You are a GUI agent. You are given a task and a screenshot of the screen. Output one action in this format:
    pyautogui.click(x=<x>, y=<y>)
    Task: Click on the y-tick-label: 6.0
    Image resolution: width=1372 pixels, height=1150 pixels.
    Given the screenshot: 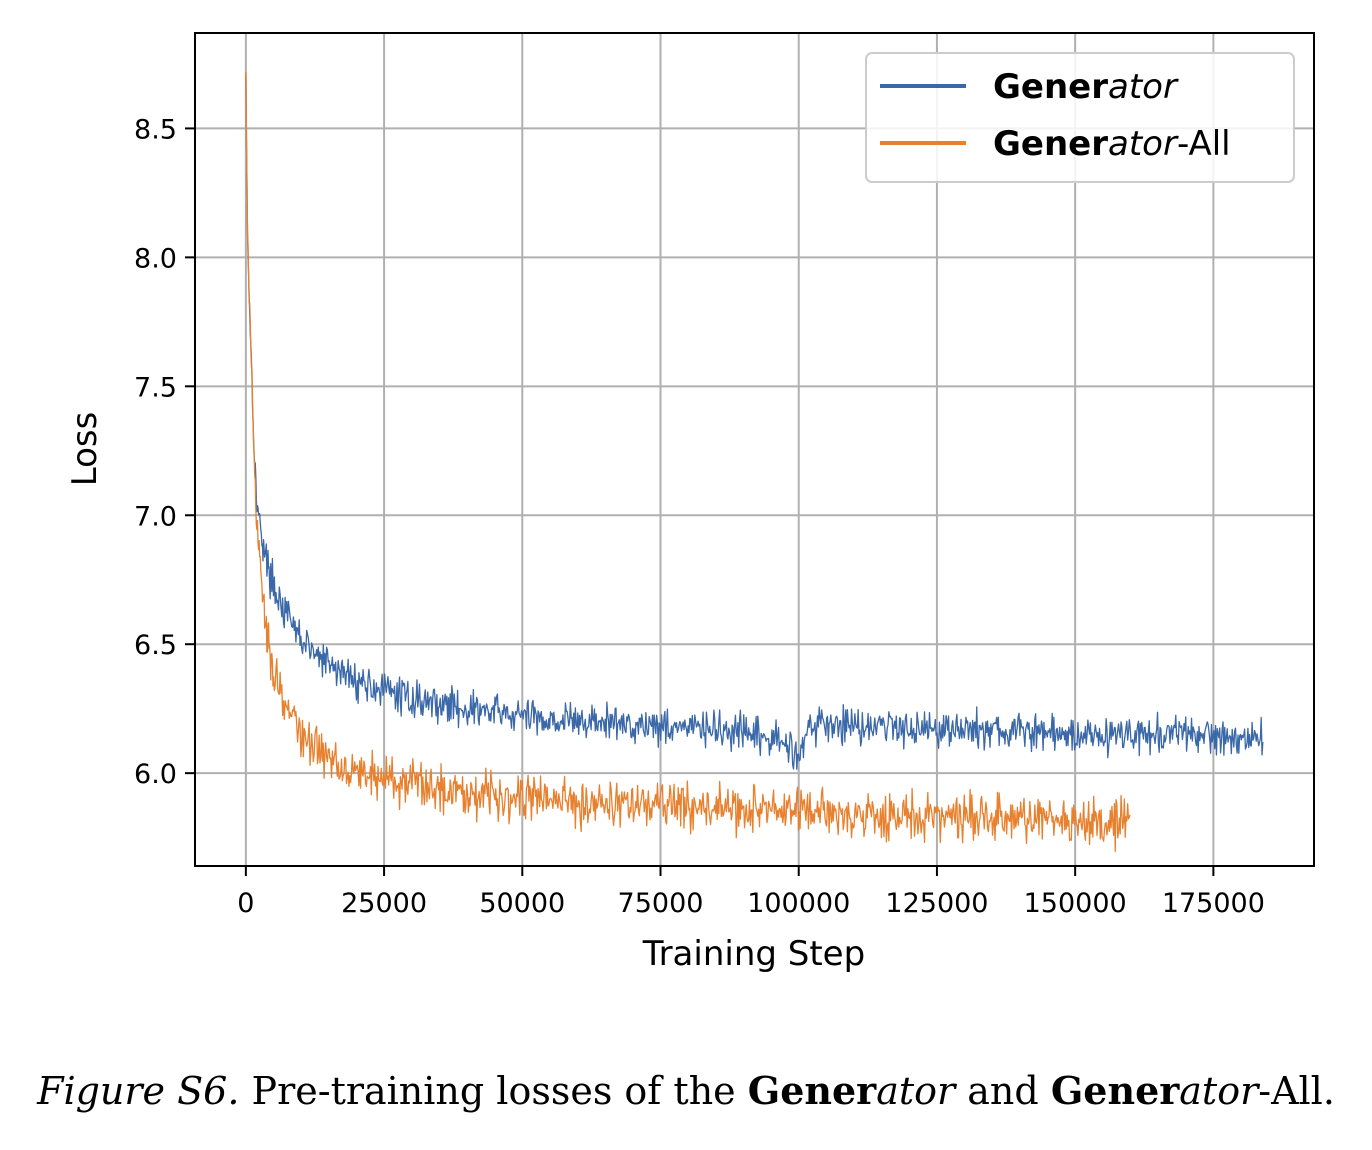 What is the action you would take?
    pyautogui.click(x=155, y=774)
    